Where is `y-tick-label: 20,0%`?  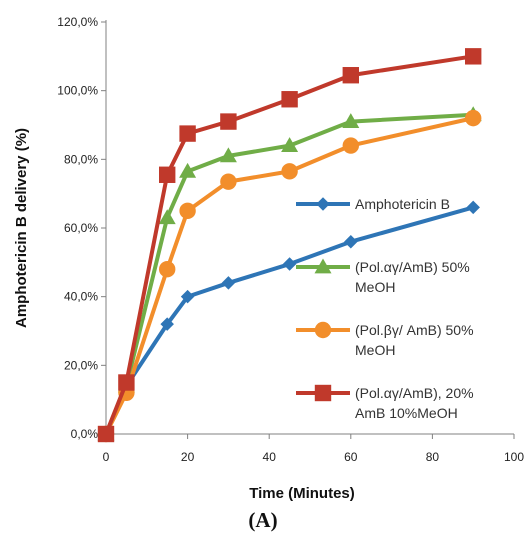 y-tick-label: 20,0% is located at coordinates (81, 365).